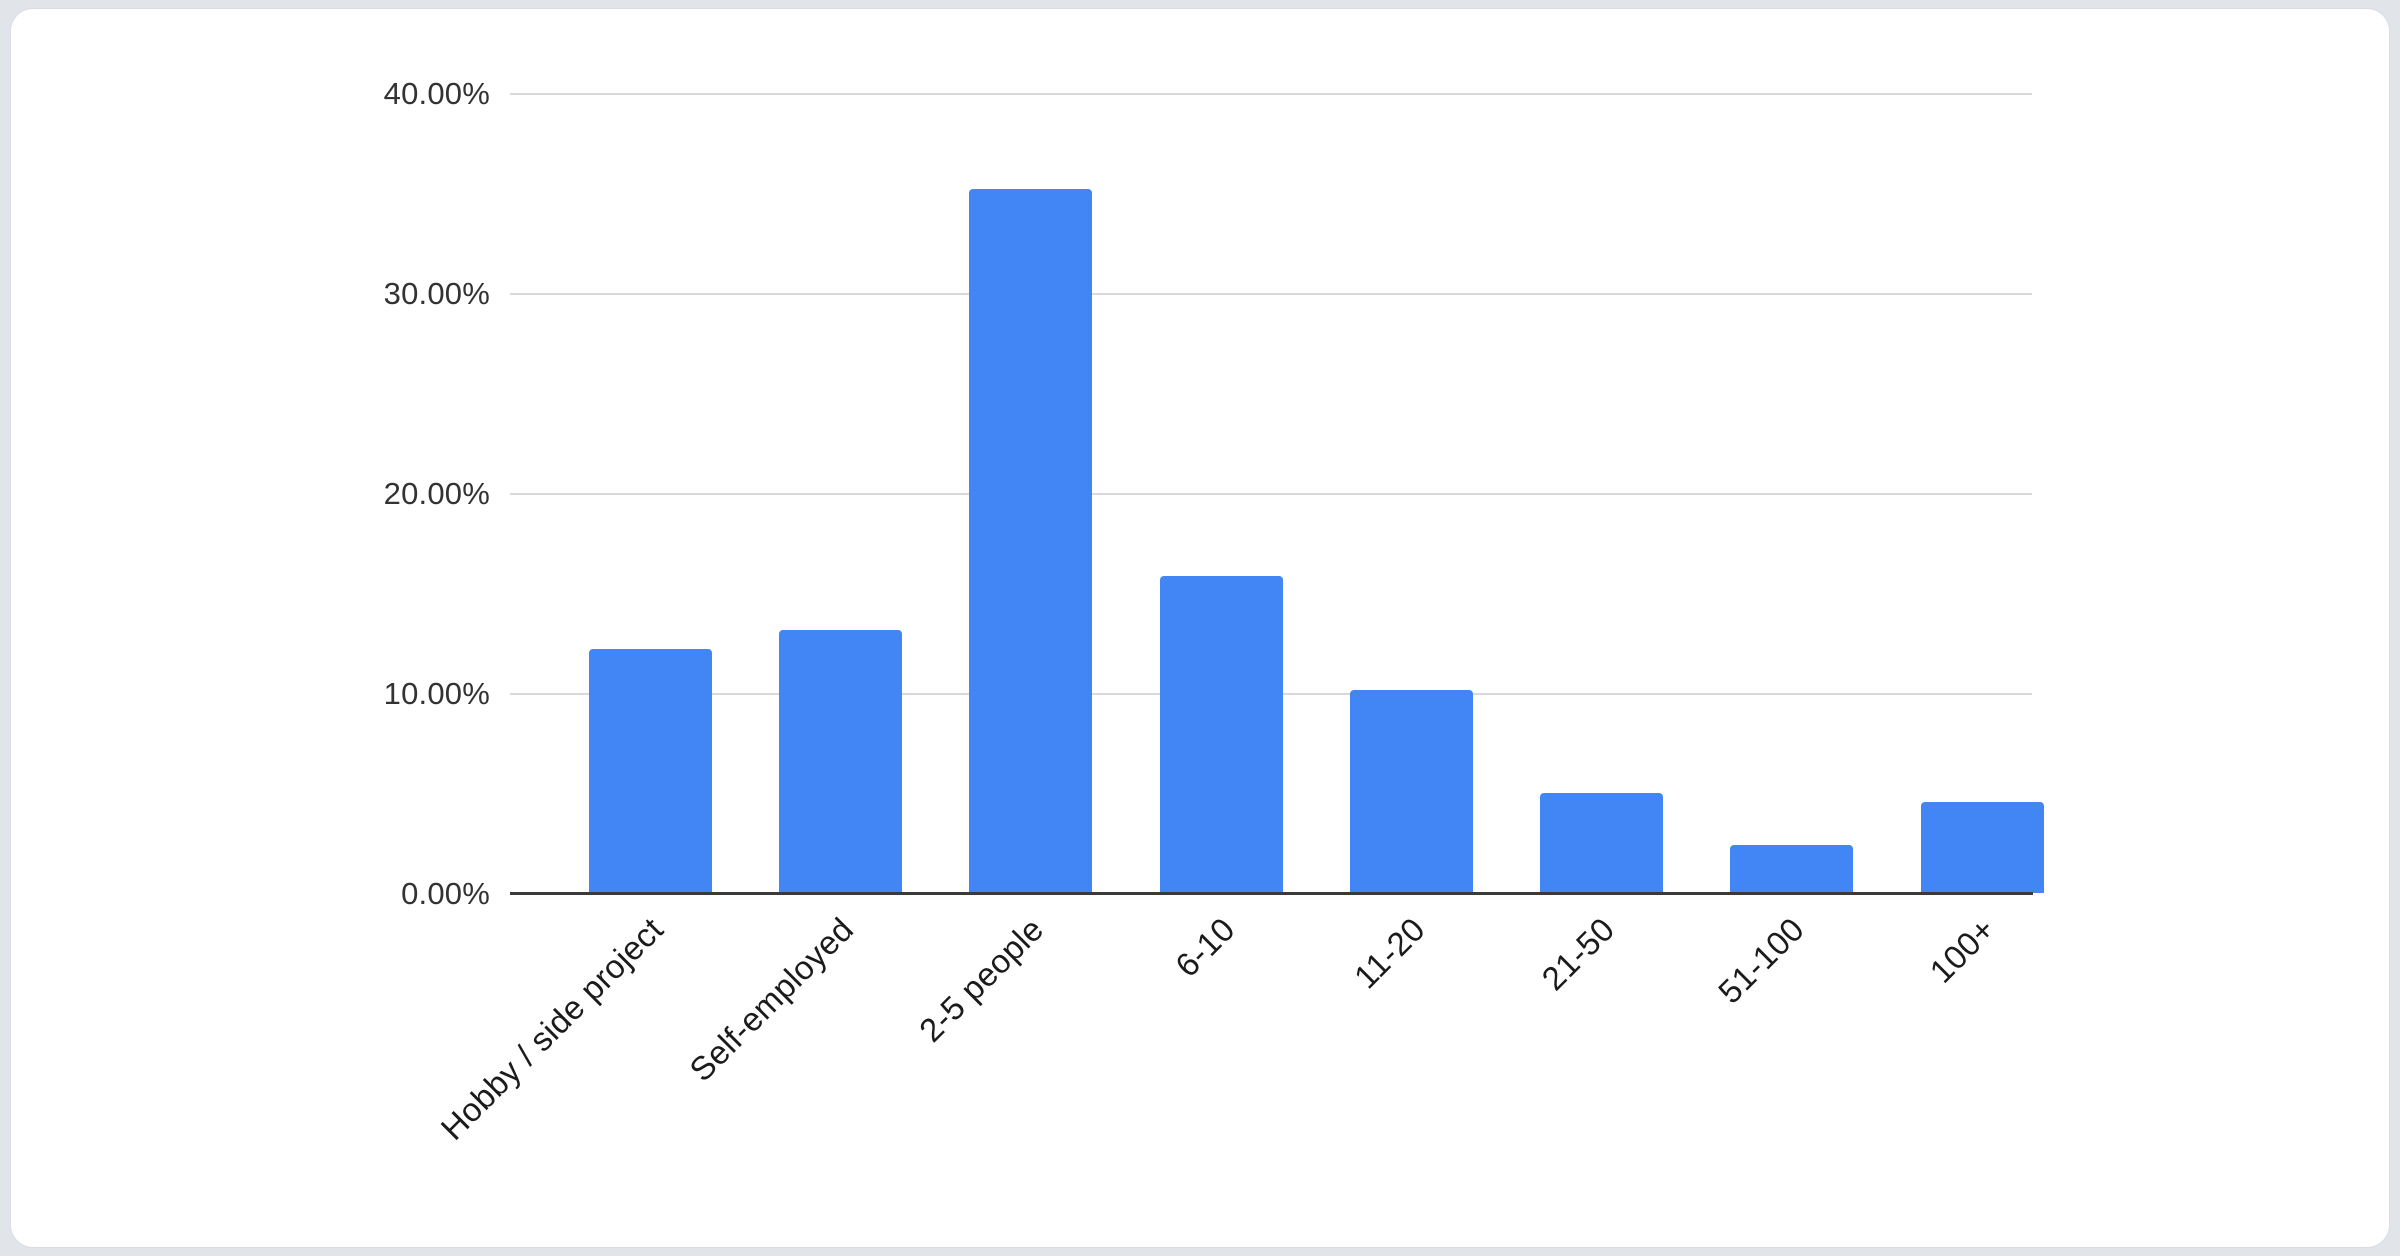  I want to click on x-axis-line, so click(1271, 893).